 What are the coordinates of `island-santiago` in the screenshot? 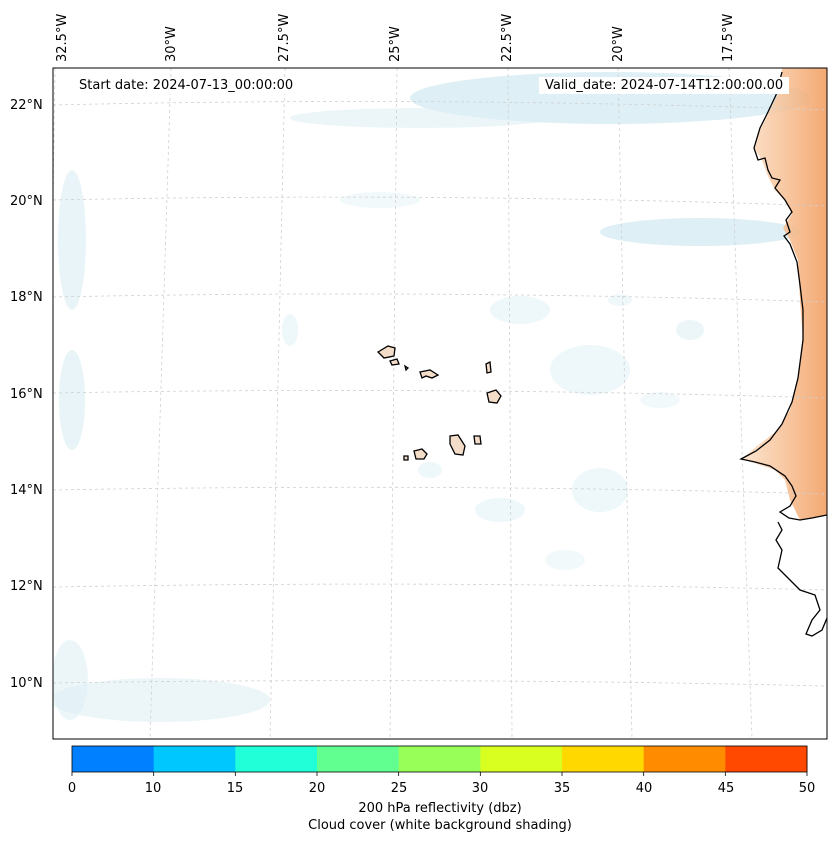 It's located at (457, 445).